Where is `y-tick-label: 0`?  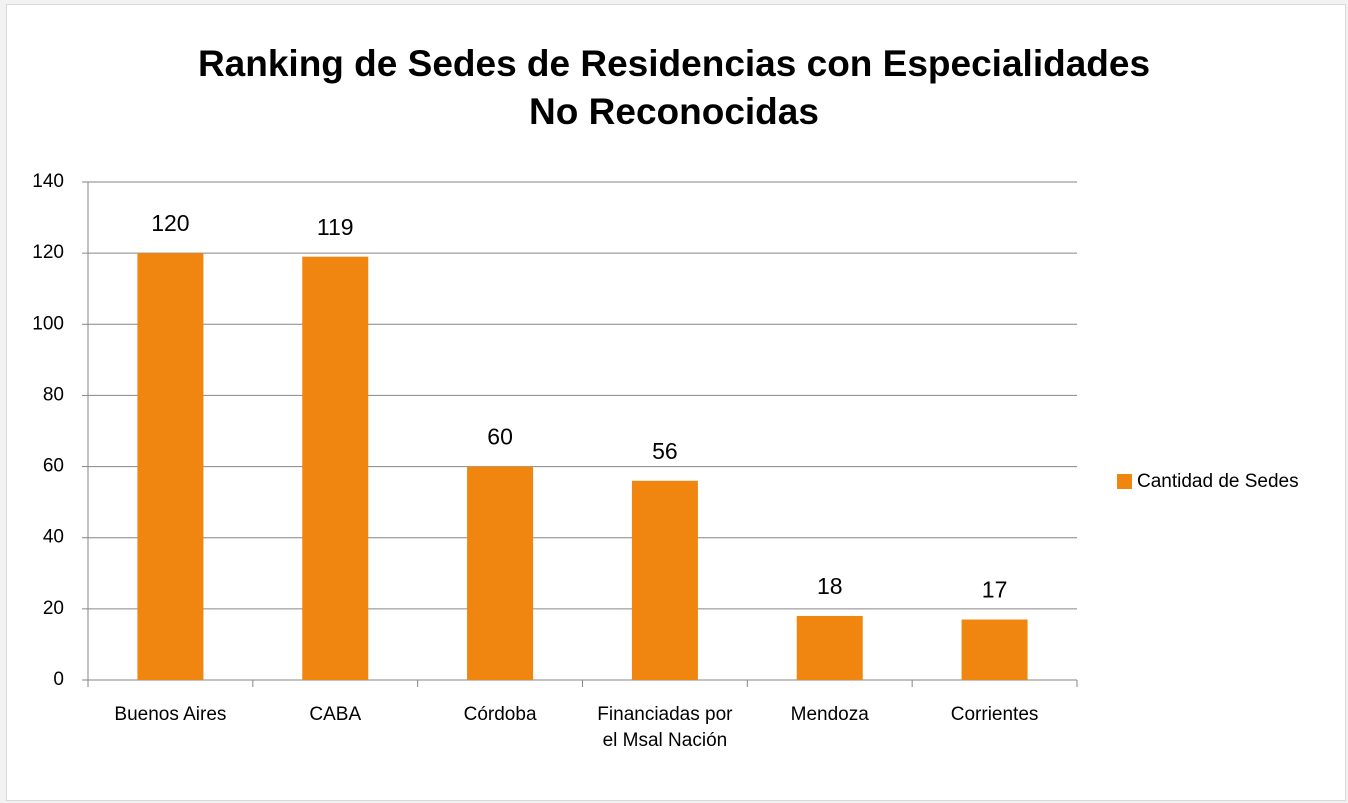
y-tick-label: 0 is located at coordinates (58, 679).